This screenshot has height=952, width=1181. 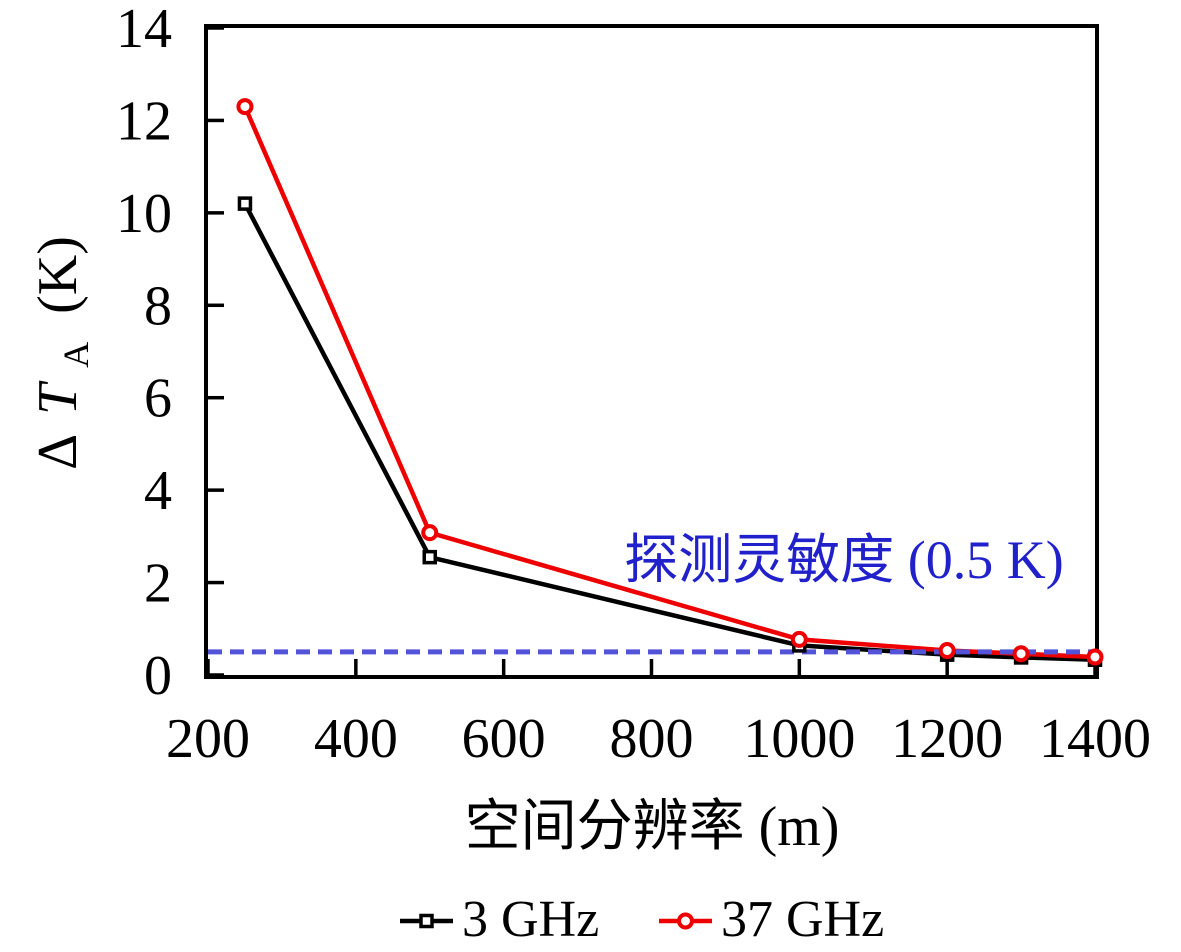 I want to click on temperature-symbol: T, so click(x=58, y=397).